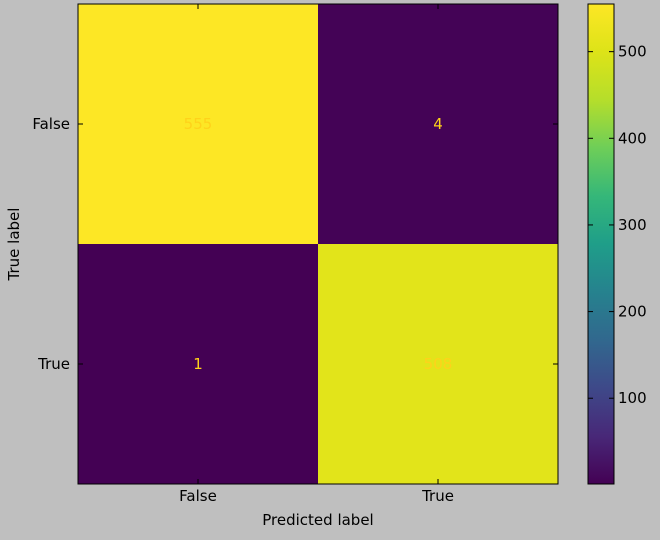  What do you see at coordinates (317, 520) in the screenshot?
I see `x-axis-label: Predicted label` at bounding box center [317, 520].